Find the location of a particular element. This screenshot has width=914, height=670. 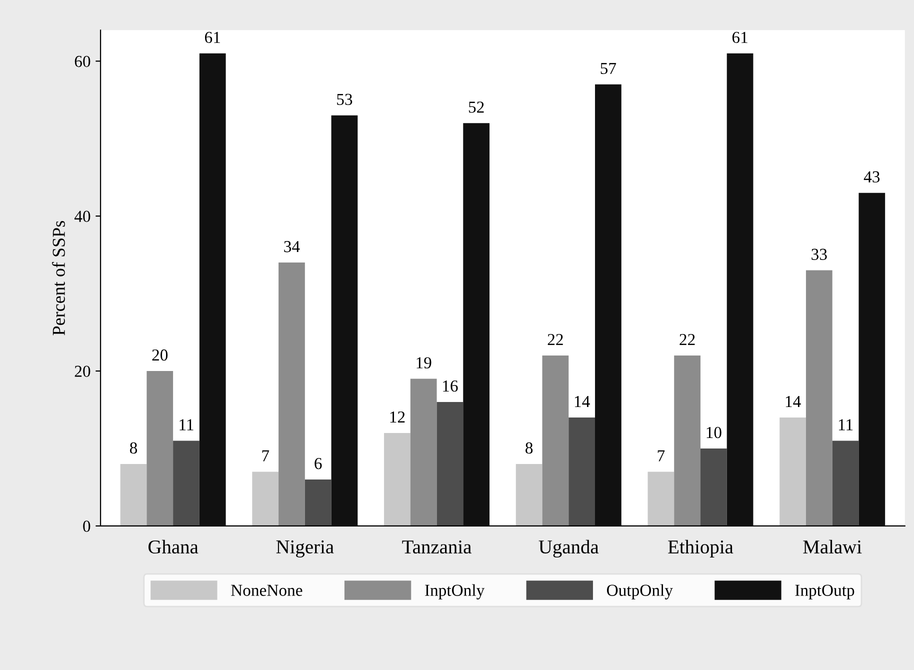

y-tick-label: 60 is located at coordinates (82, 62).